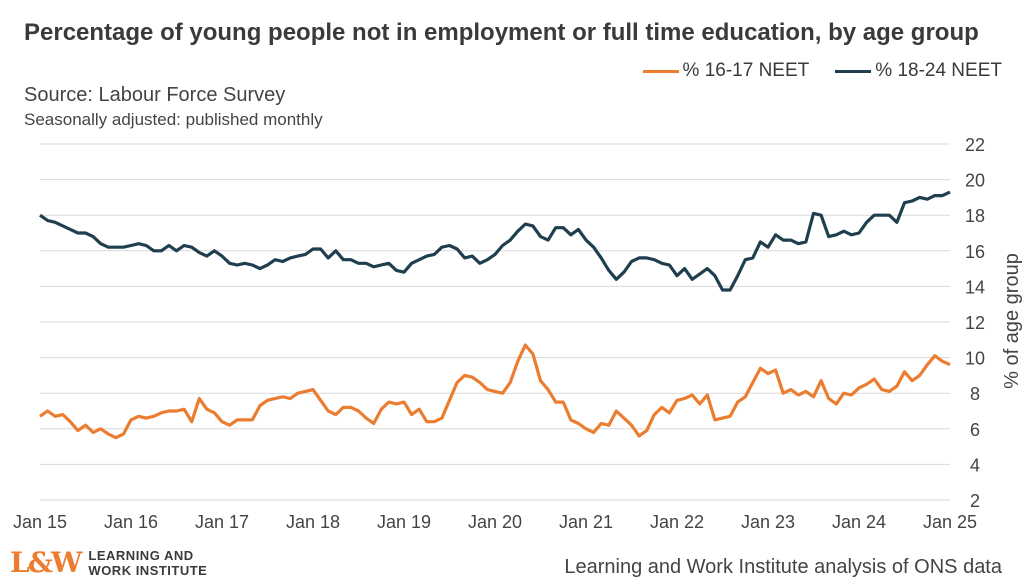  What do you see at coordinates (975, 465) in the screenshot?
I see `y-tick-label: 4` at bounding box center [975, 465].